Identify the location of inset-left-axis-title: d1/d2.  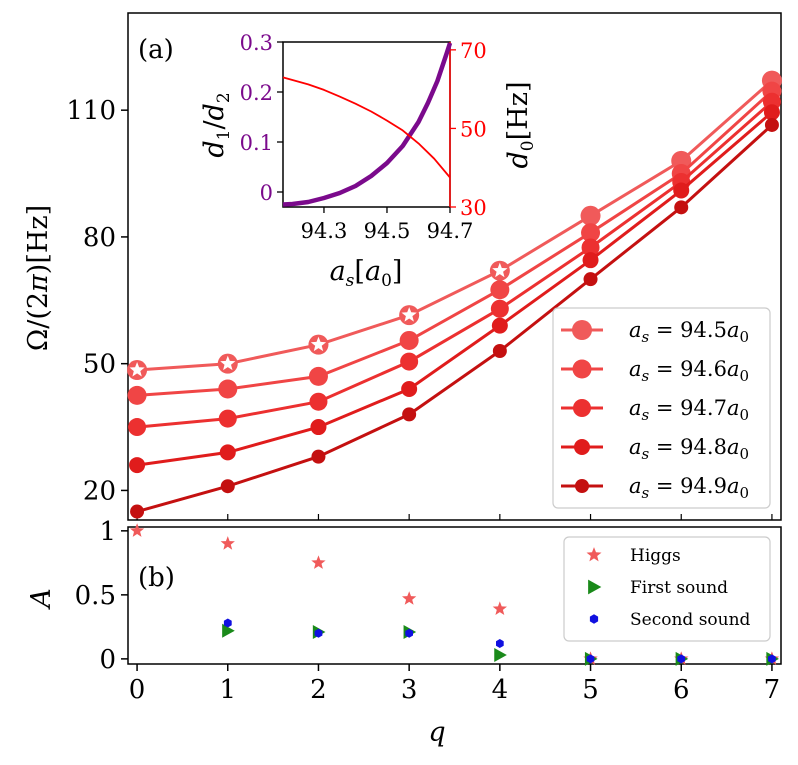
(216, 124).